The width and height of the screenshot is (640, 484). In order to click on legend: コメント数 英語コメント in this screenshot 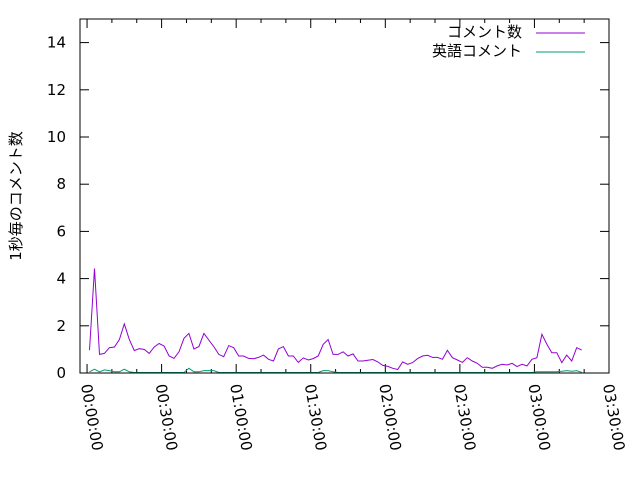, I will do `click(508, 41)`.